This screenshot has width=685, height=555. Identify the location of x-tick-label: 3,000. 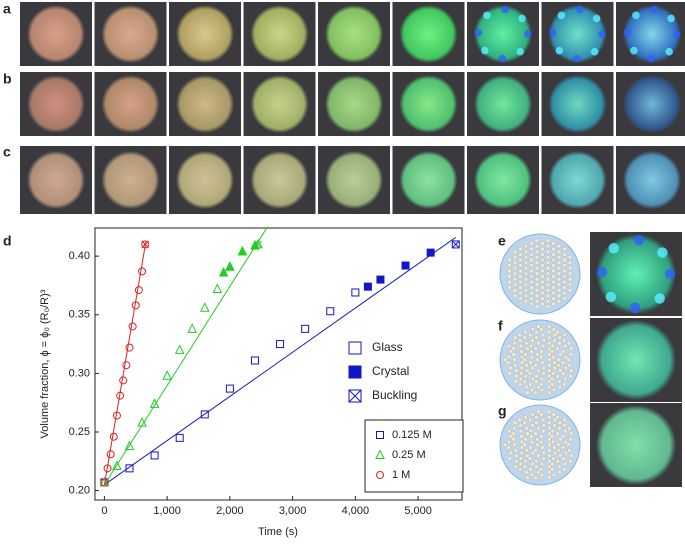
(293, 511).